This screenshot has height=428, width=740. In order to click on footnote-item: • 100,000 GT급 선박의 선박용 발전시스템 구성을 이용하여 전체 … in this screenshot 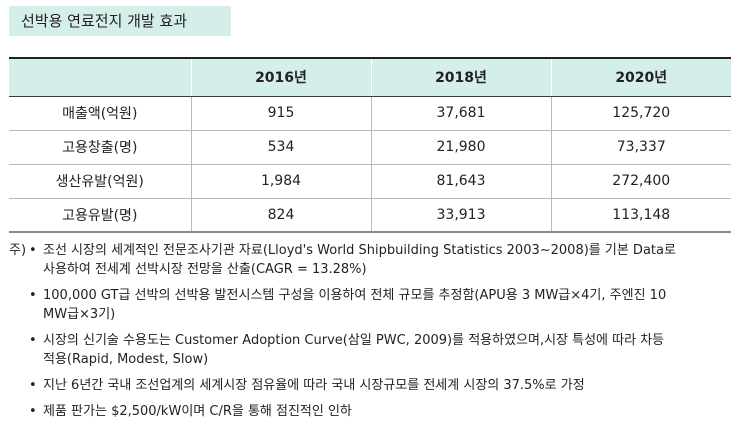, I will do `click(373, 305)`.